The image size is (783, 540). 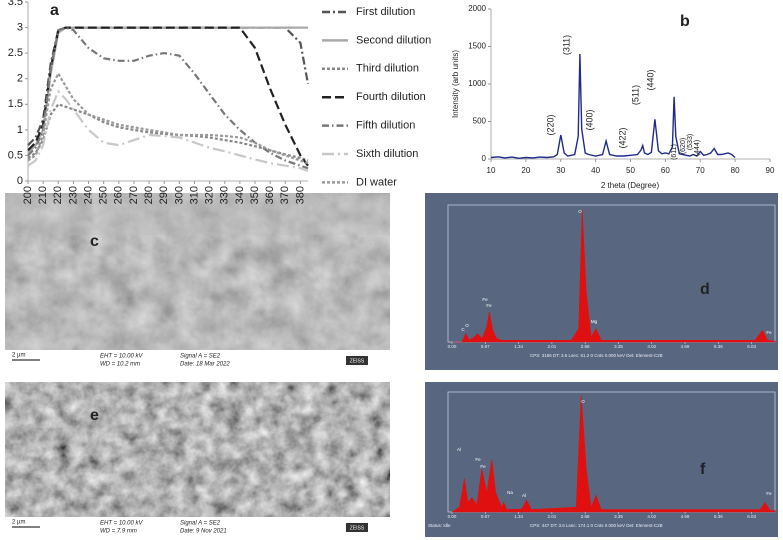 What do you see at coordinates (393, 40) in the screenshot?
I see `legend-label: Second dilution` at bounding box center [393, 40].